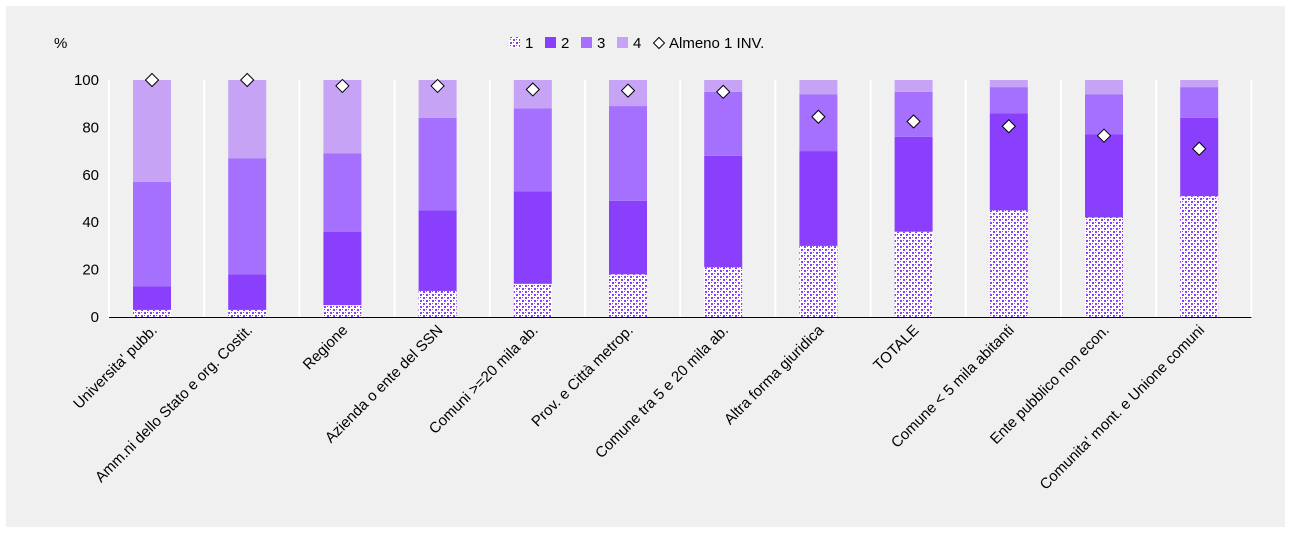 The image size is (1291, 533). I want to click on legend-label: 2, so click(565, 43).